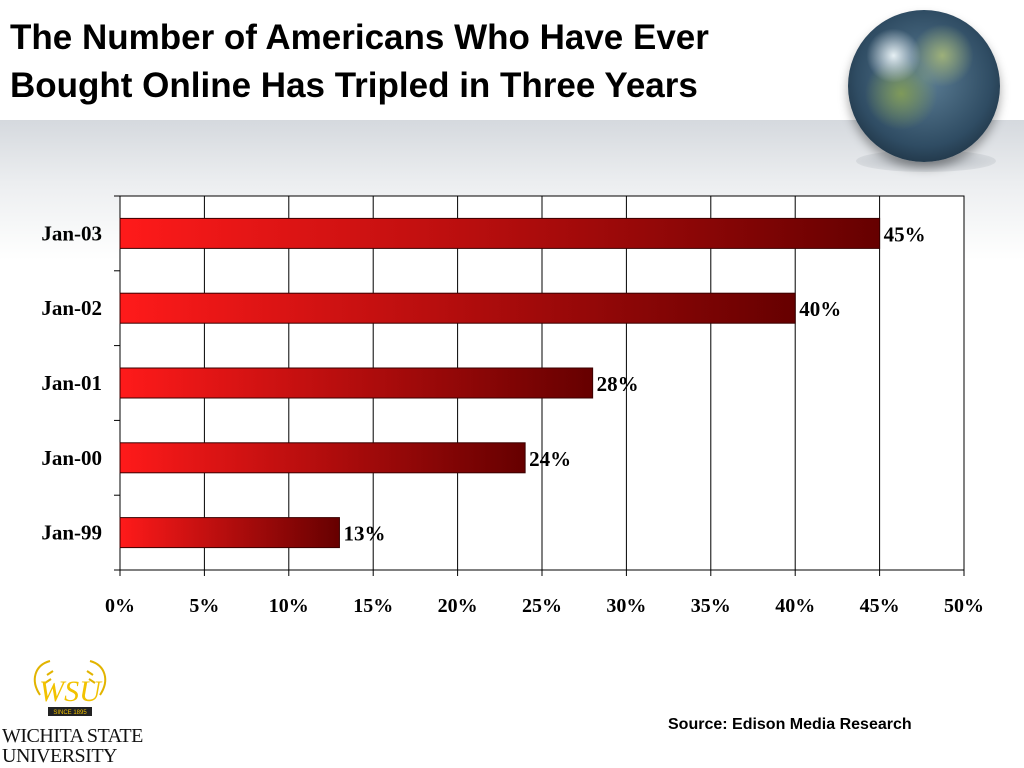 The image size is (1024, 768). I want to click on x-tick-label: 15%, so click(373, 606).